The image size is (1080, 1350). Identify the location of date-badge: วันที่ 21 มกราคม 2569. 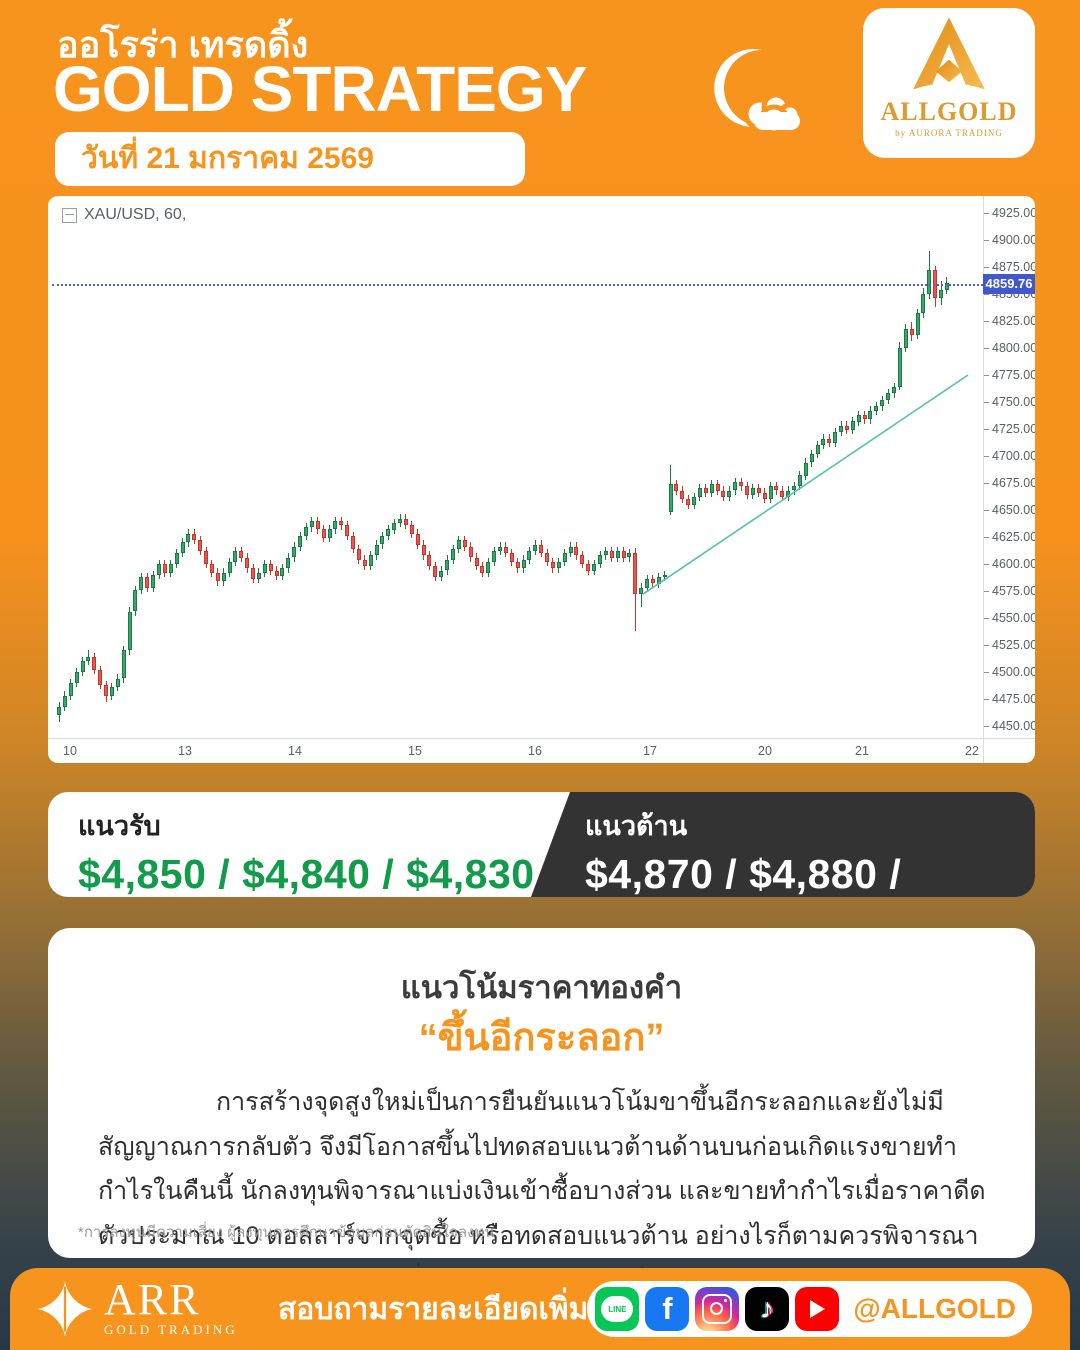
(290, 159).